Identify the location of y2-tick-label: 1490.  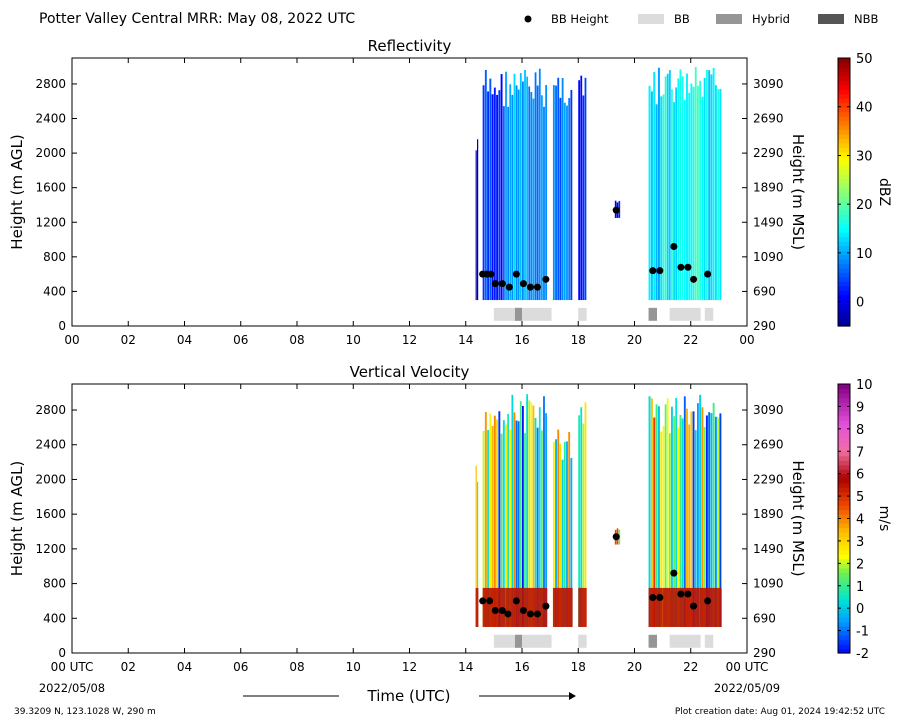
(768, 549).